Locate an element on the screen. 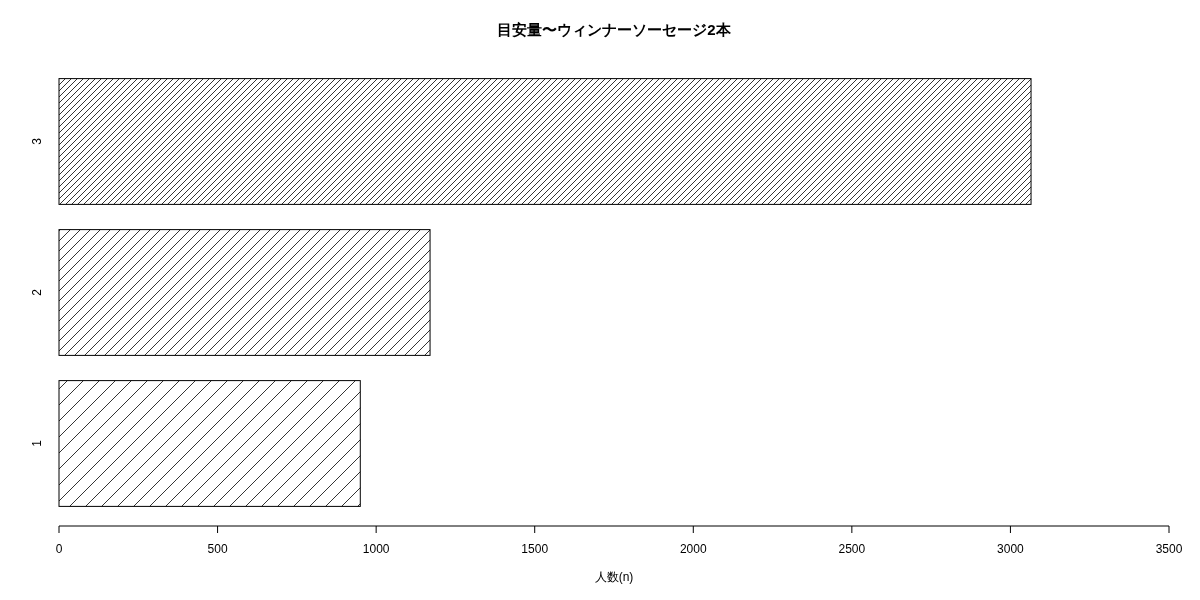 The width and height of the screenshot is (1200, 600). x-tick-label: 3000 is located at coordinates (1011, 549).